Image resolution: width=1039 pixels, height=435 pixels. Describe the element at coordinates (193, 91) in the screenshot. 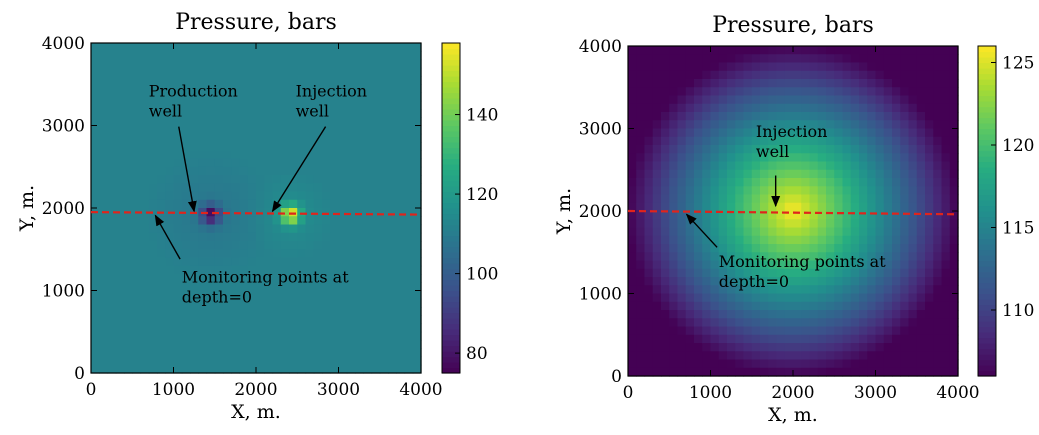

I see `annotation-line: Production` at that location.